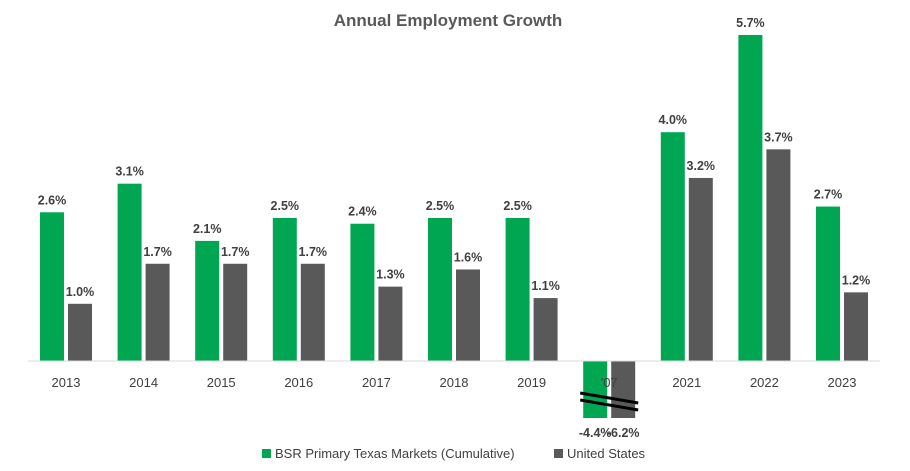 The image size is (910, 471). Describe the element at coordinates (80, 292) in the screenshot. I see `data-label-us-2013: 1.0%` at that location.